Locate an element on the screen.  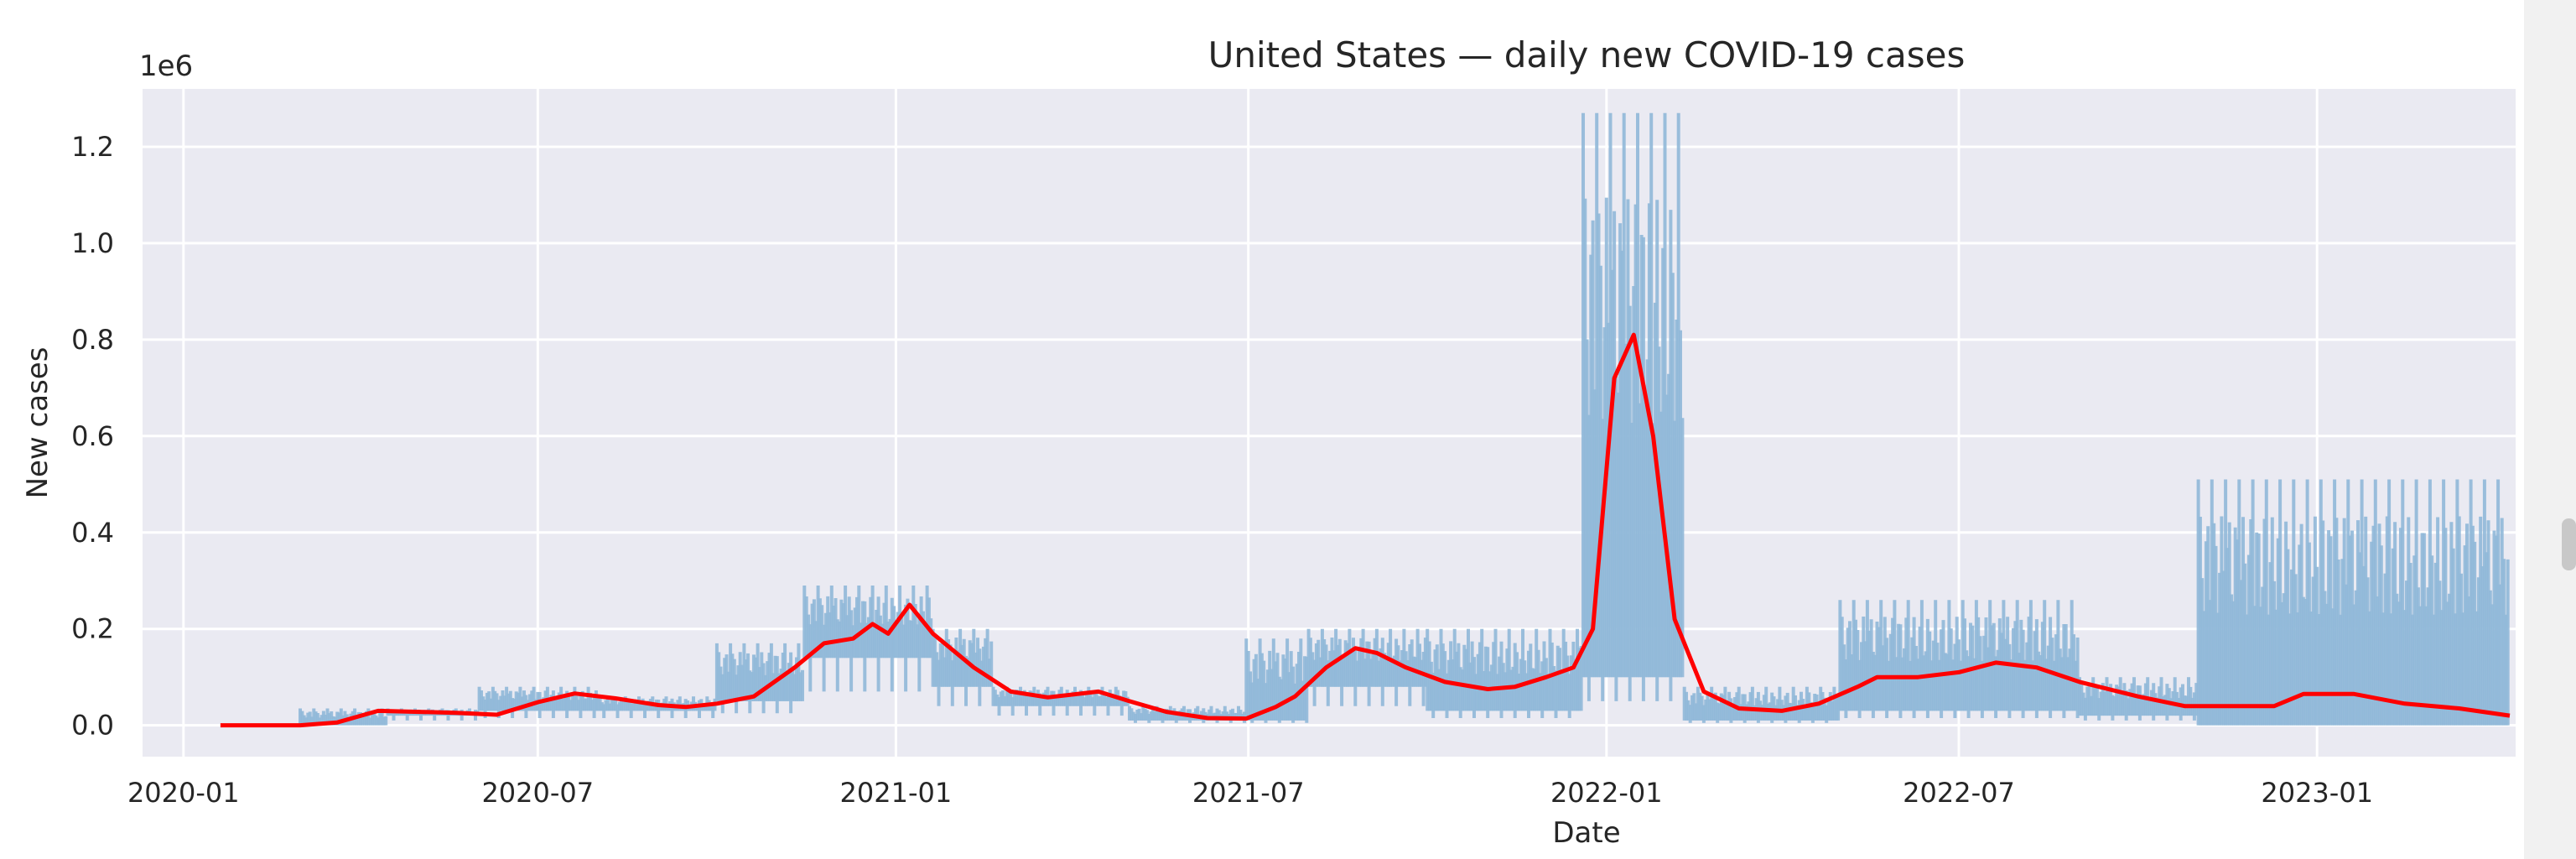
y-tick-label: 0.0 is located at coordinates (92, 726).